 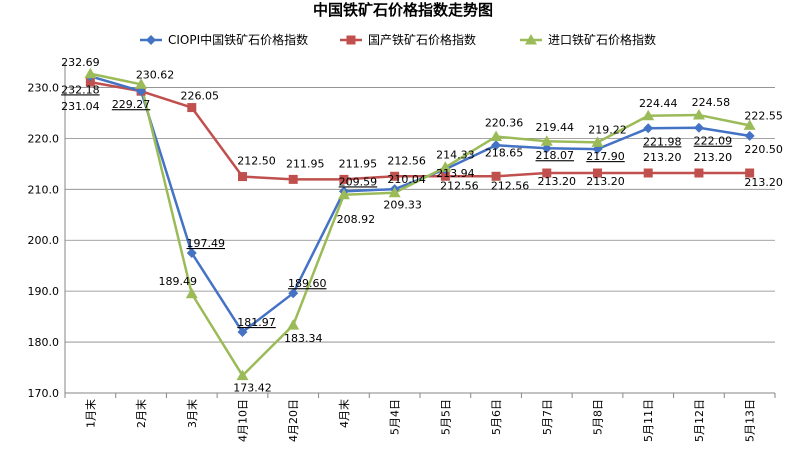 I want to click on series-1-data-label: 209.59, so click(x=358, y=181).